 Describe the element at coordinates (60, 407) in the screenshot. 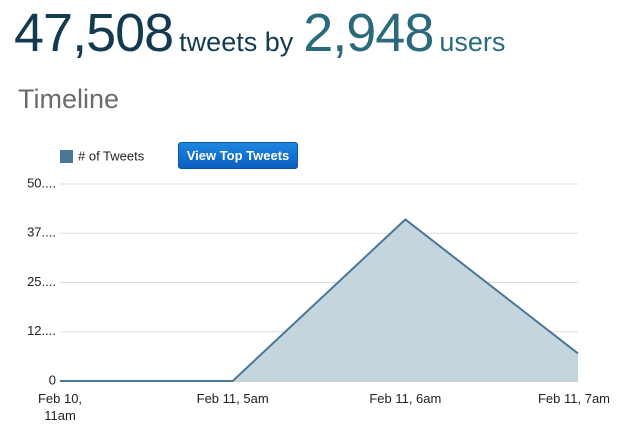

I see `x-tick-label: Feb 10, 11am` at that location.